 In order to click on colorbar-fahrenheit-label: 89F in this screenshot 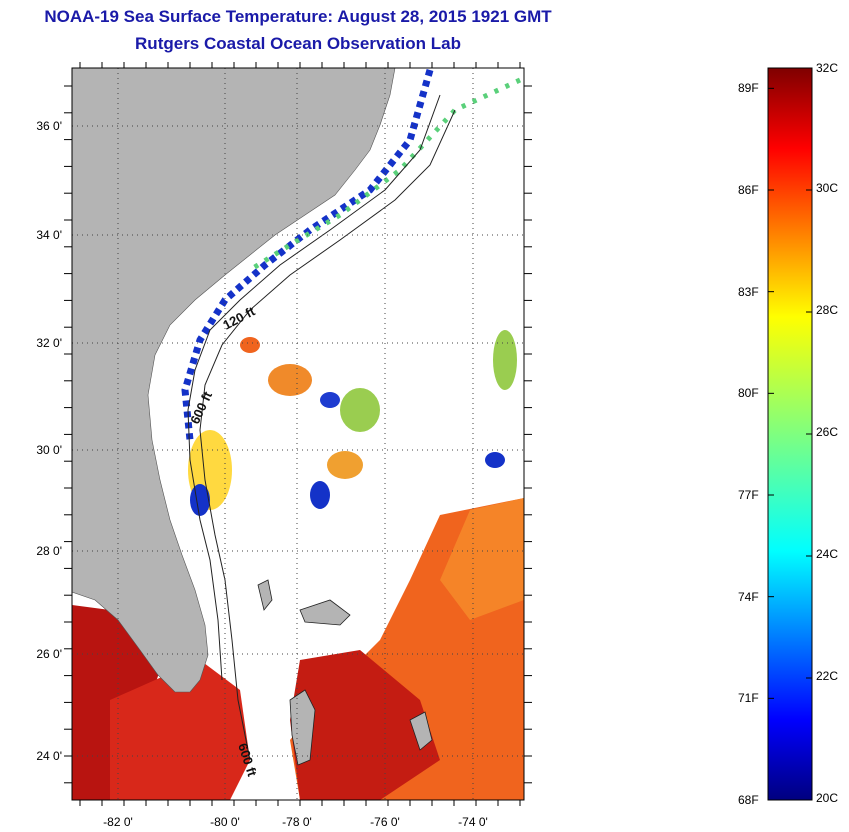, I will do `click(748, 88)`.